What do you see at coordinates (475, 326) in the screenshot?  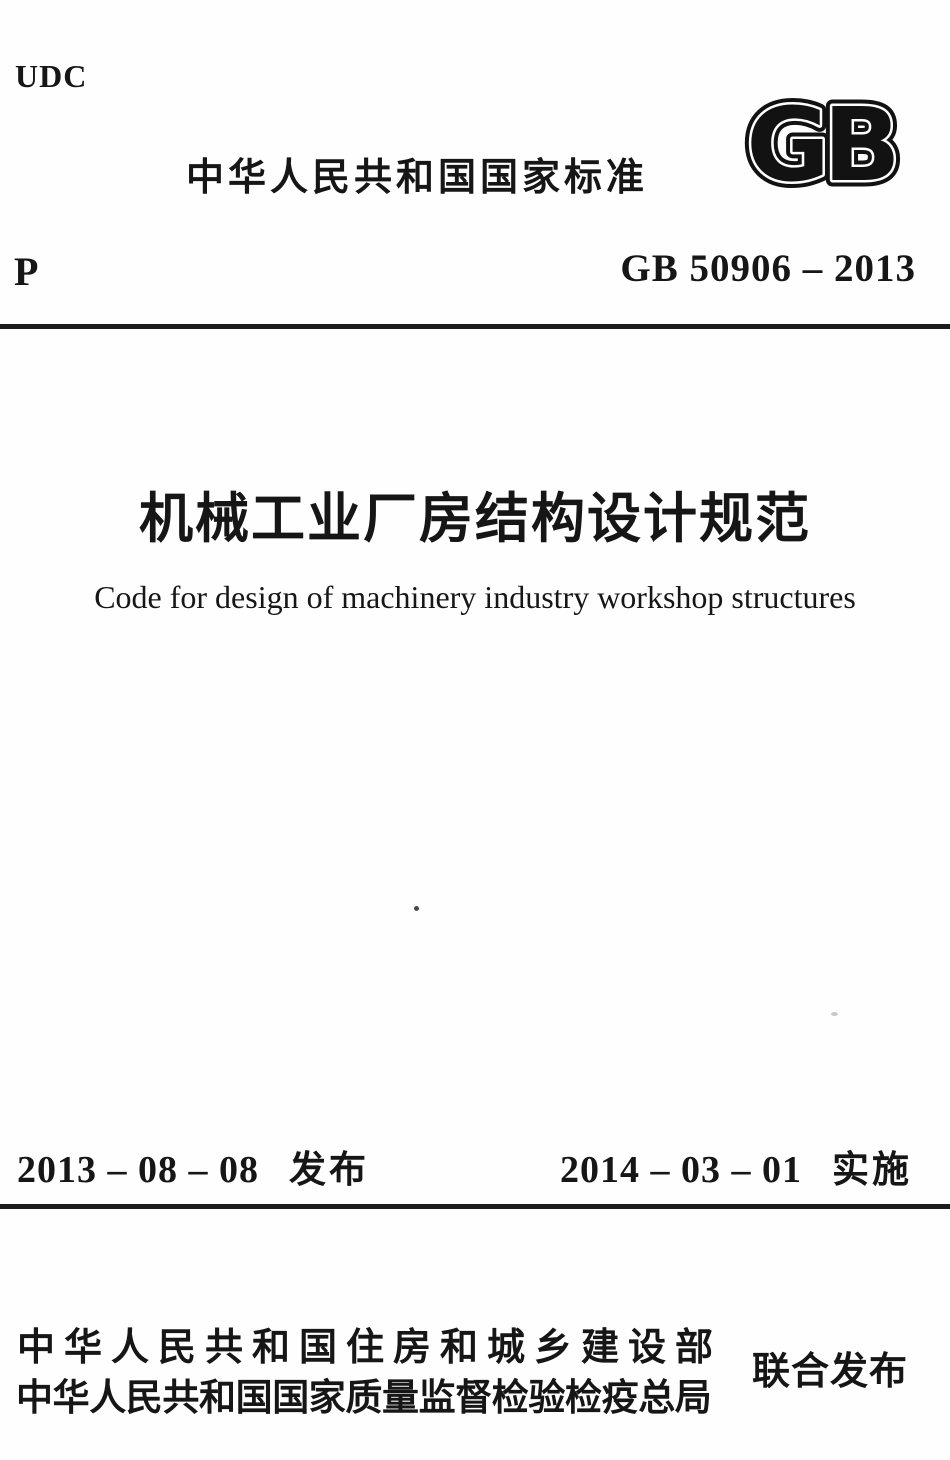 I see `top-divider-rule` at bounding box center [475, 326].